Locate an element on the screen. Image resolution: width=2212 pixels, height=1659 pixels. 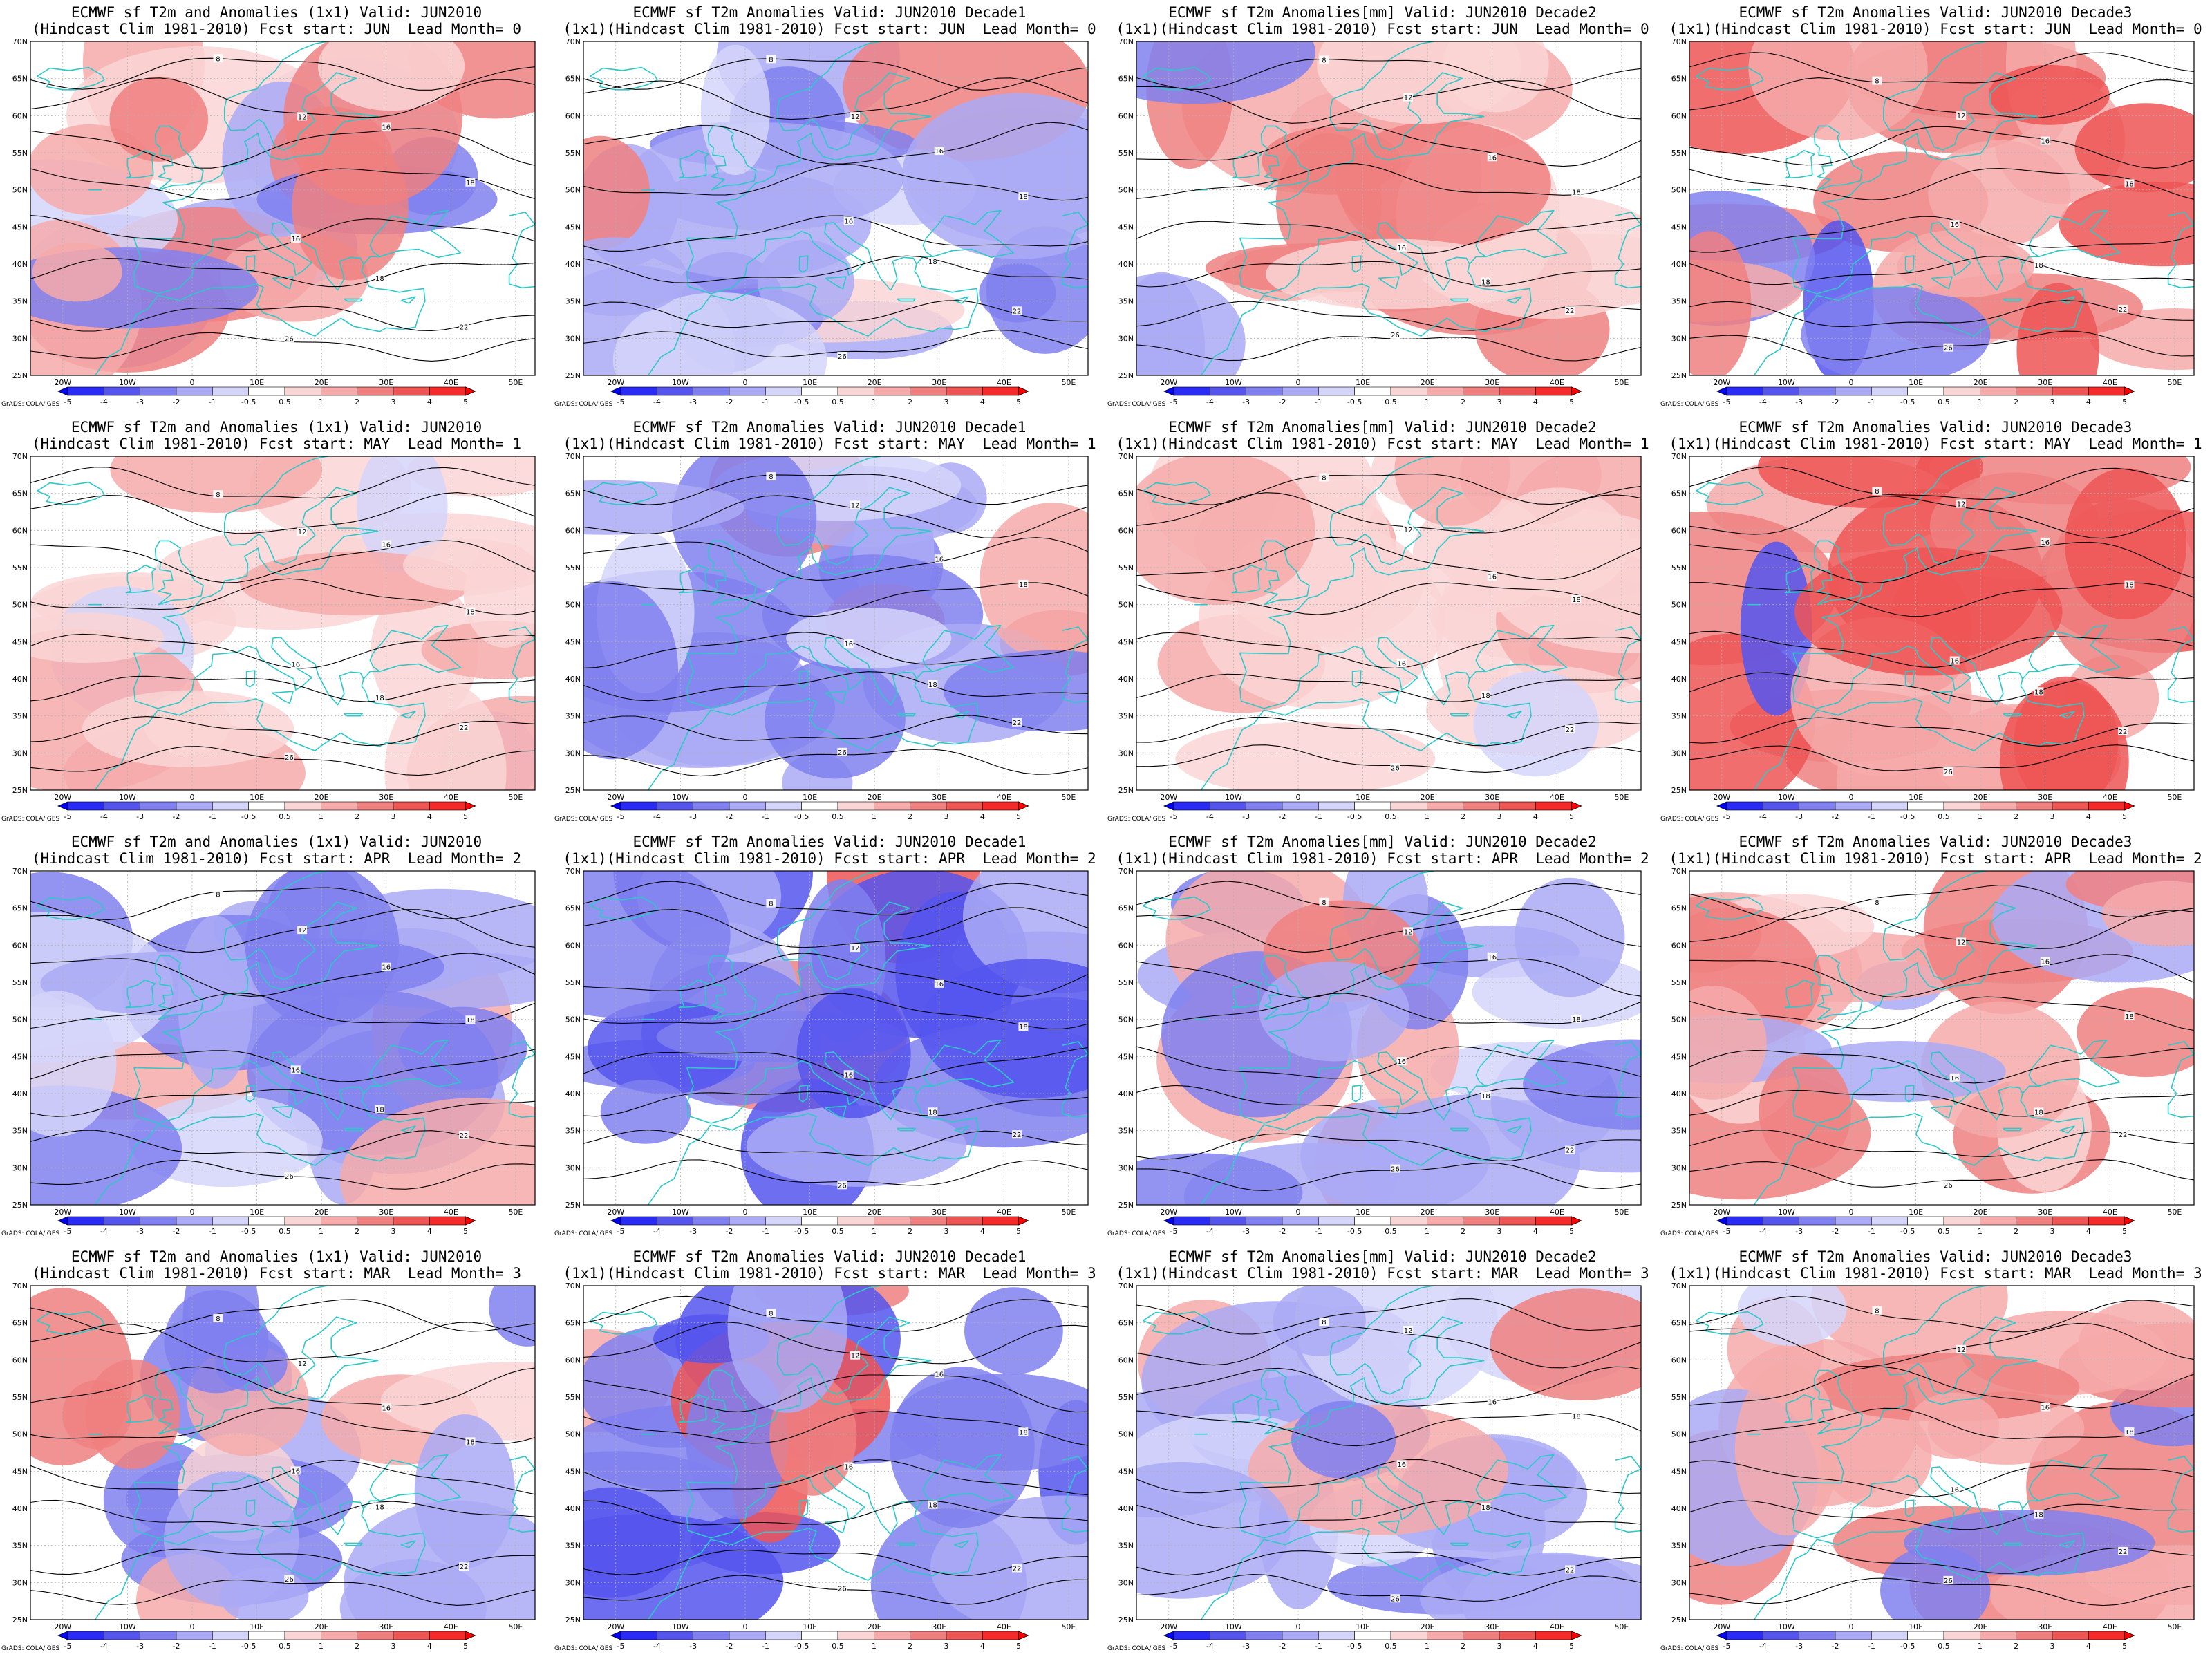
colorbar-label: 4 is located at coordinates (1535, 817).